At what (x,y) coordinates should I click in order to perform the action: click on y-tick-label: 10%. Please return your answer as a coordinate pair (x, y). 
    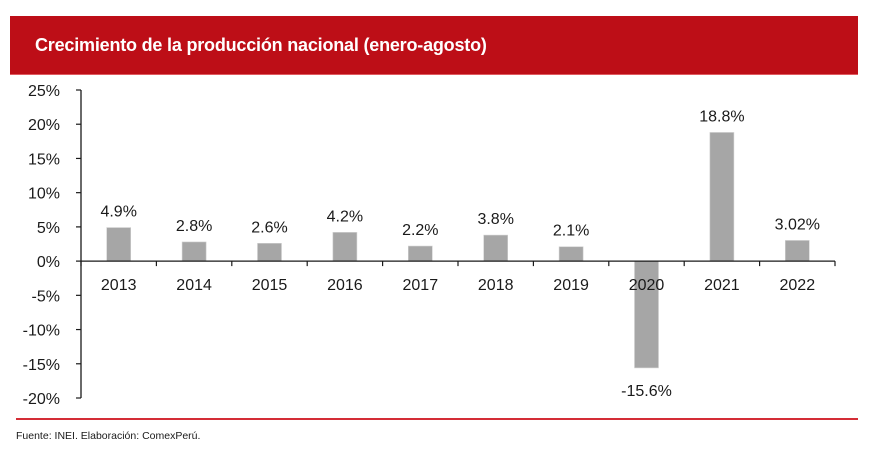
    Looking at the image, I should click on (44, 194).